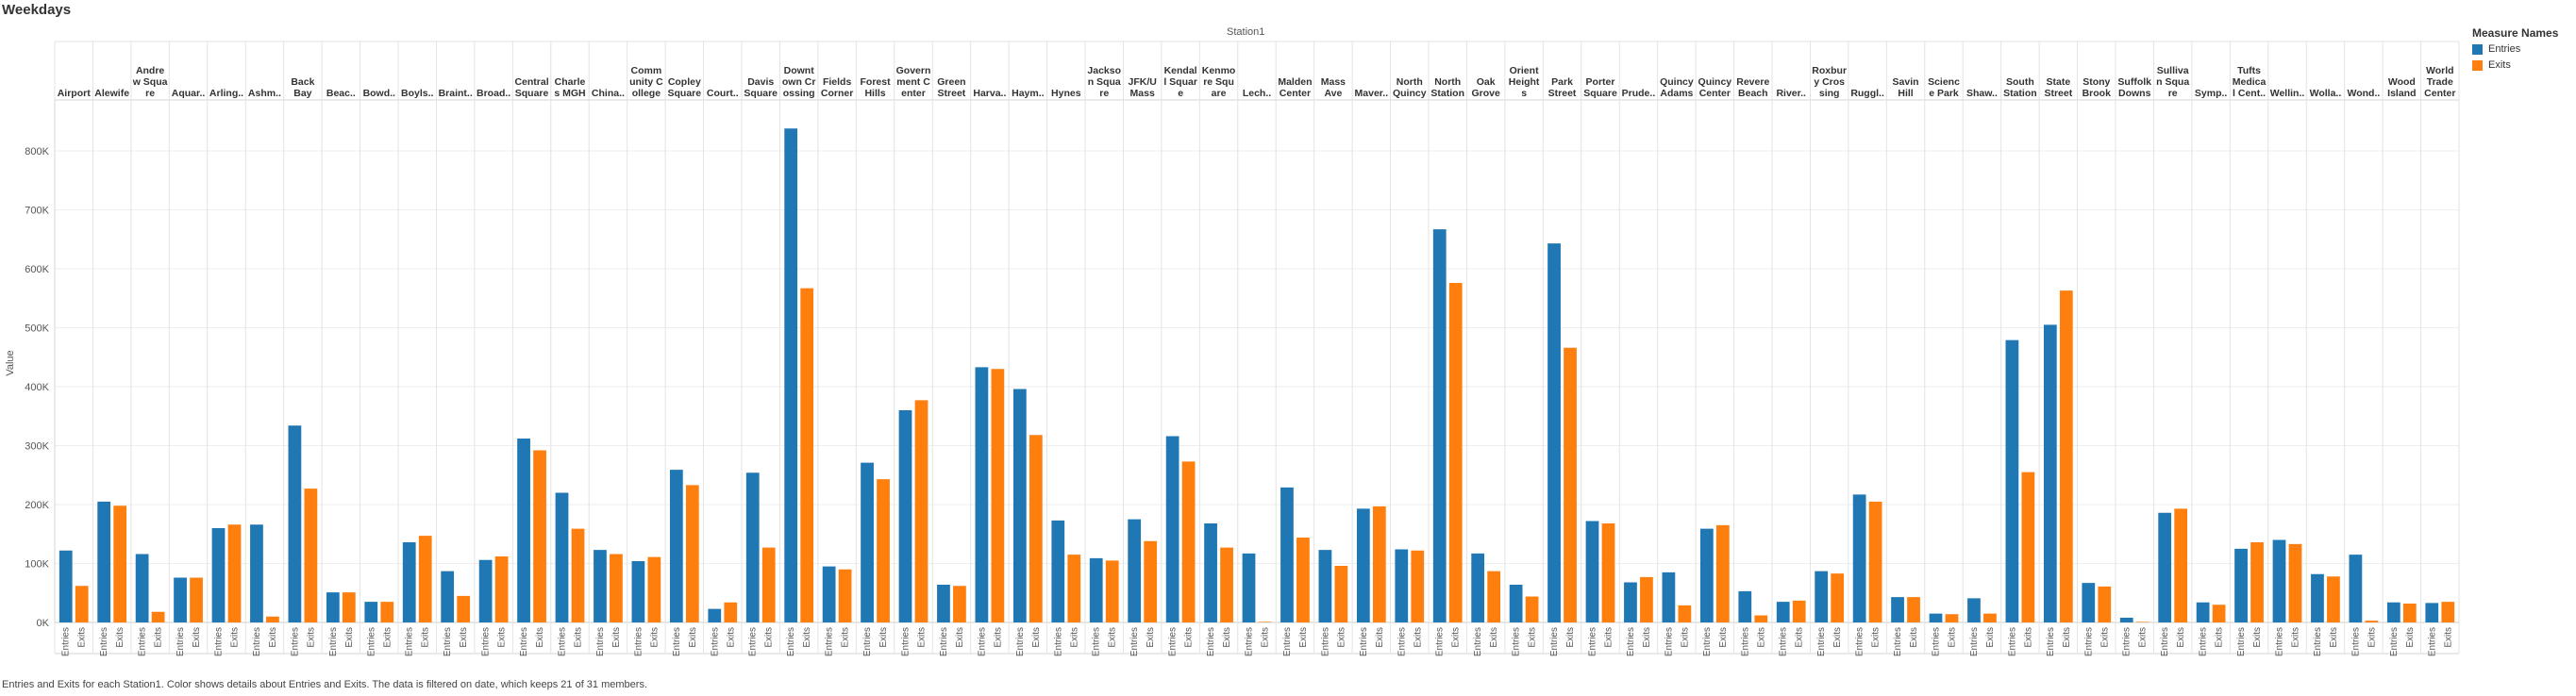 This screenshot has width=2576, height=696. Describe the element at coordinates (2515, 49) in the screenshot. I see `legend-item-entries: Entries` at that location.